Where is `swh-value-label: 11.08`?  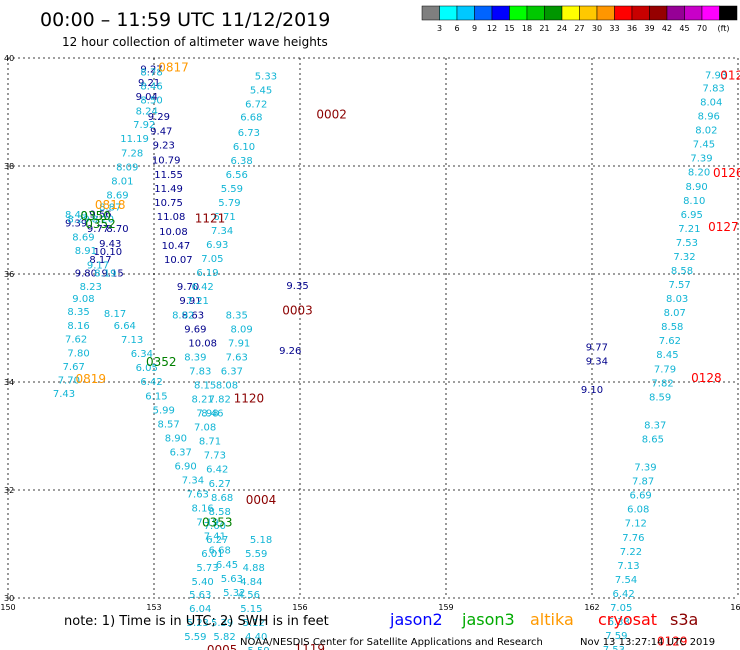
swh-value-label: 11.08 is located at coordinates (171, 217).